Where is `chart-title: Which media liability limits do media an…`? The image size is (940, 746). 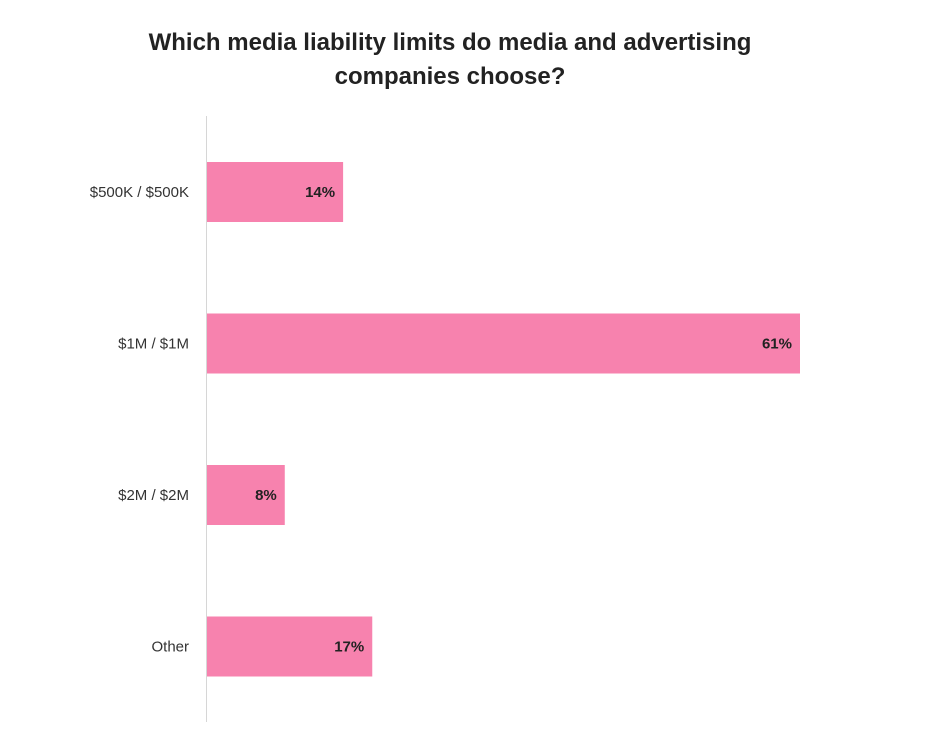
chart-title: Which media liability limits do media an… is located at coordinates (450, 59).